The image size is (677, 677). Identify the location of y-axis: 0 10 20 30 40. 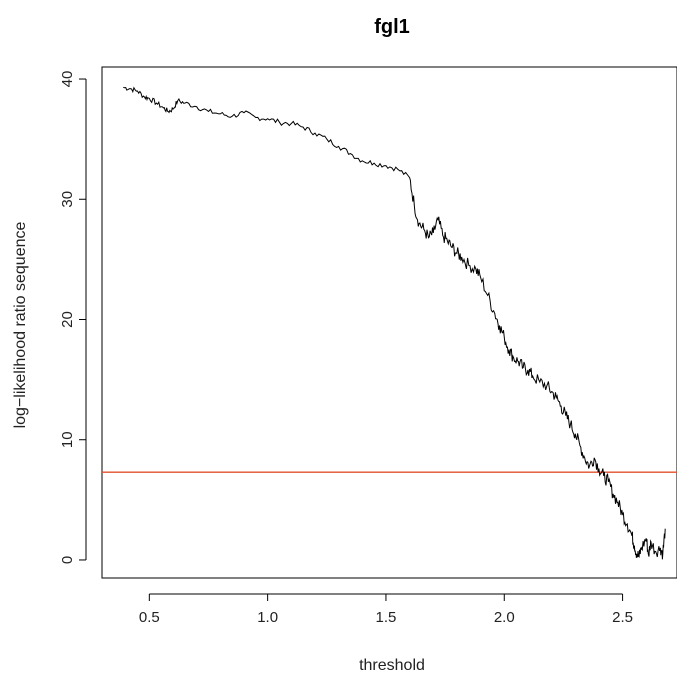
(73, 317).